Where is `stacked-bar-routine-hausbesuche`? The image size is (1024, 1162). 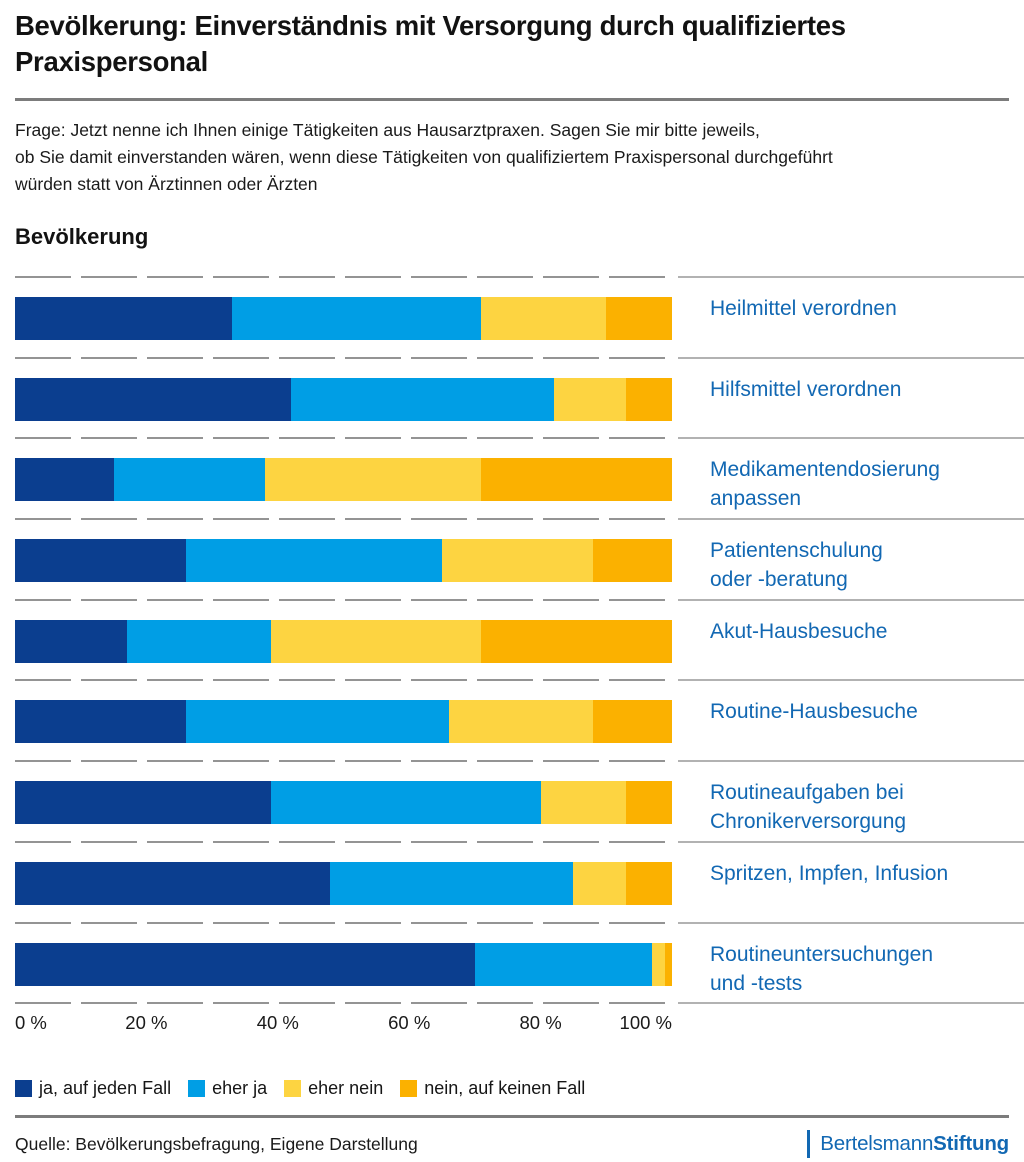
stacked-bar-routine-hausbesuche is located at coordinates (343, 722).